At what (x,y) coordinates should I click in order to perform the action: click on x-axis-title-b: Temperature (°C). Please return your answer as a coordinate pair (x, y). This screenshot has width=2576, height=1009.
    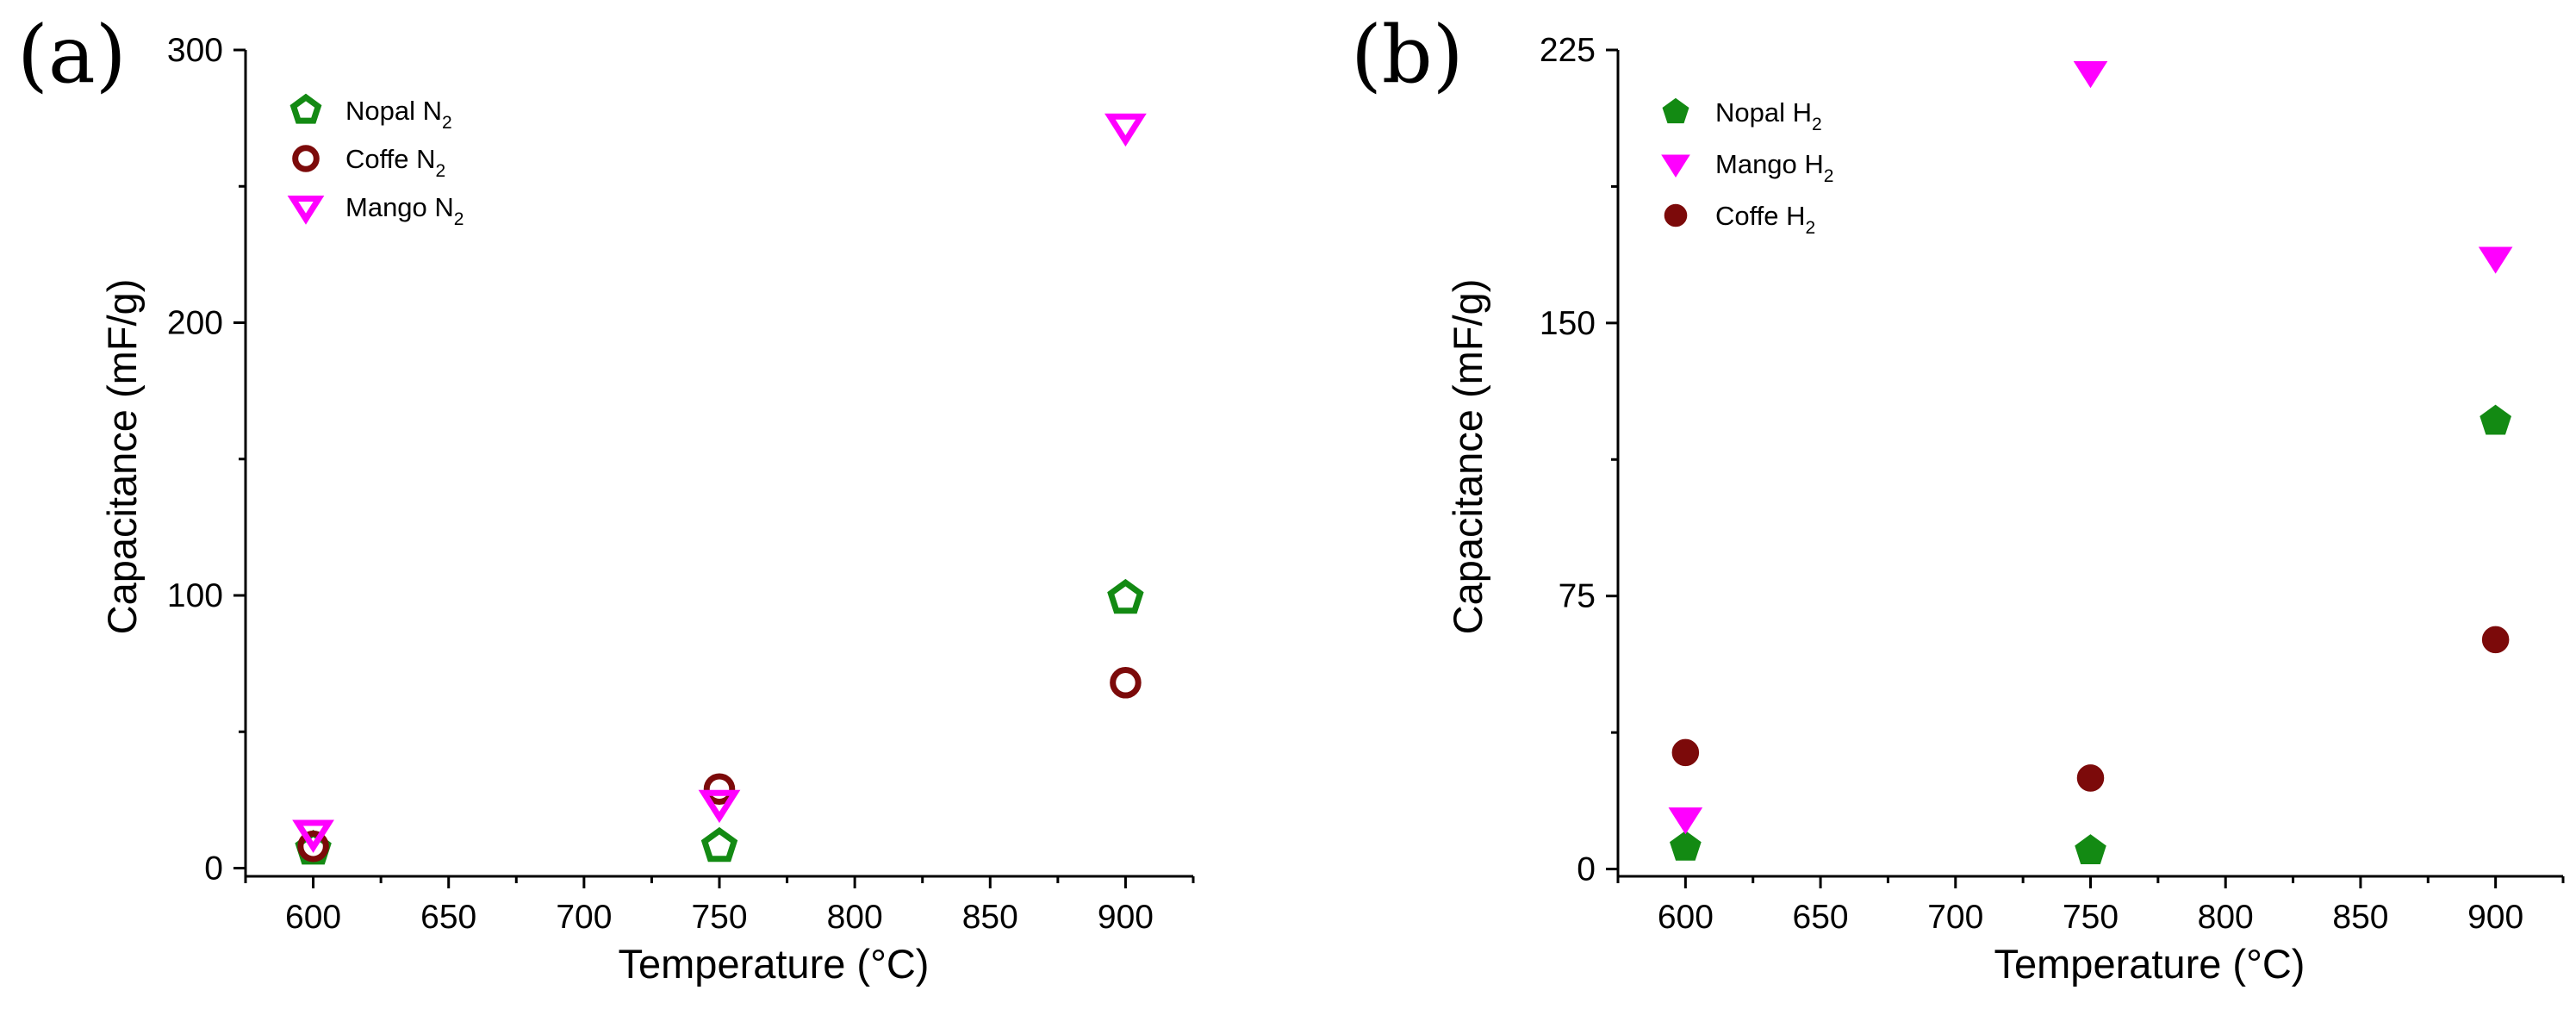
    Looking at the image, I should click on (2150, 964).